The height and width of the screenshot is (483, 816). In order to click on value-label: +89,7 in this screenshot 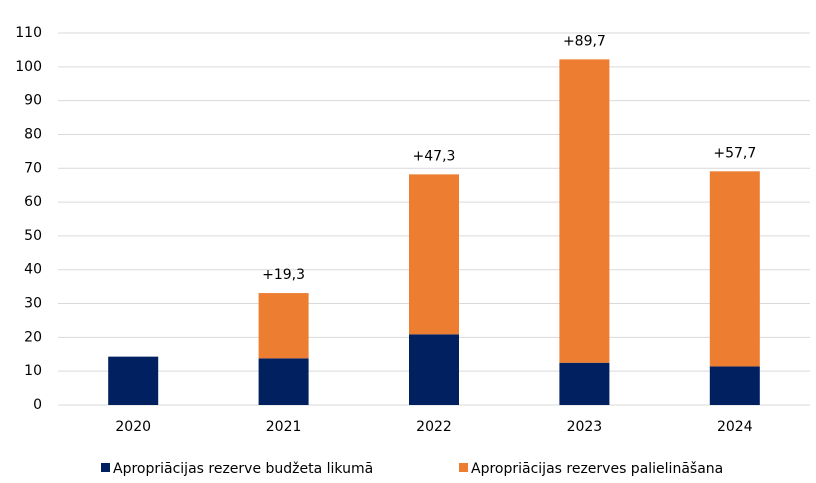, I will do `click(584, 41)`.